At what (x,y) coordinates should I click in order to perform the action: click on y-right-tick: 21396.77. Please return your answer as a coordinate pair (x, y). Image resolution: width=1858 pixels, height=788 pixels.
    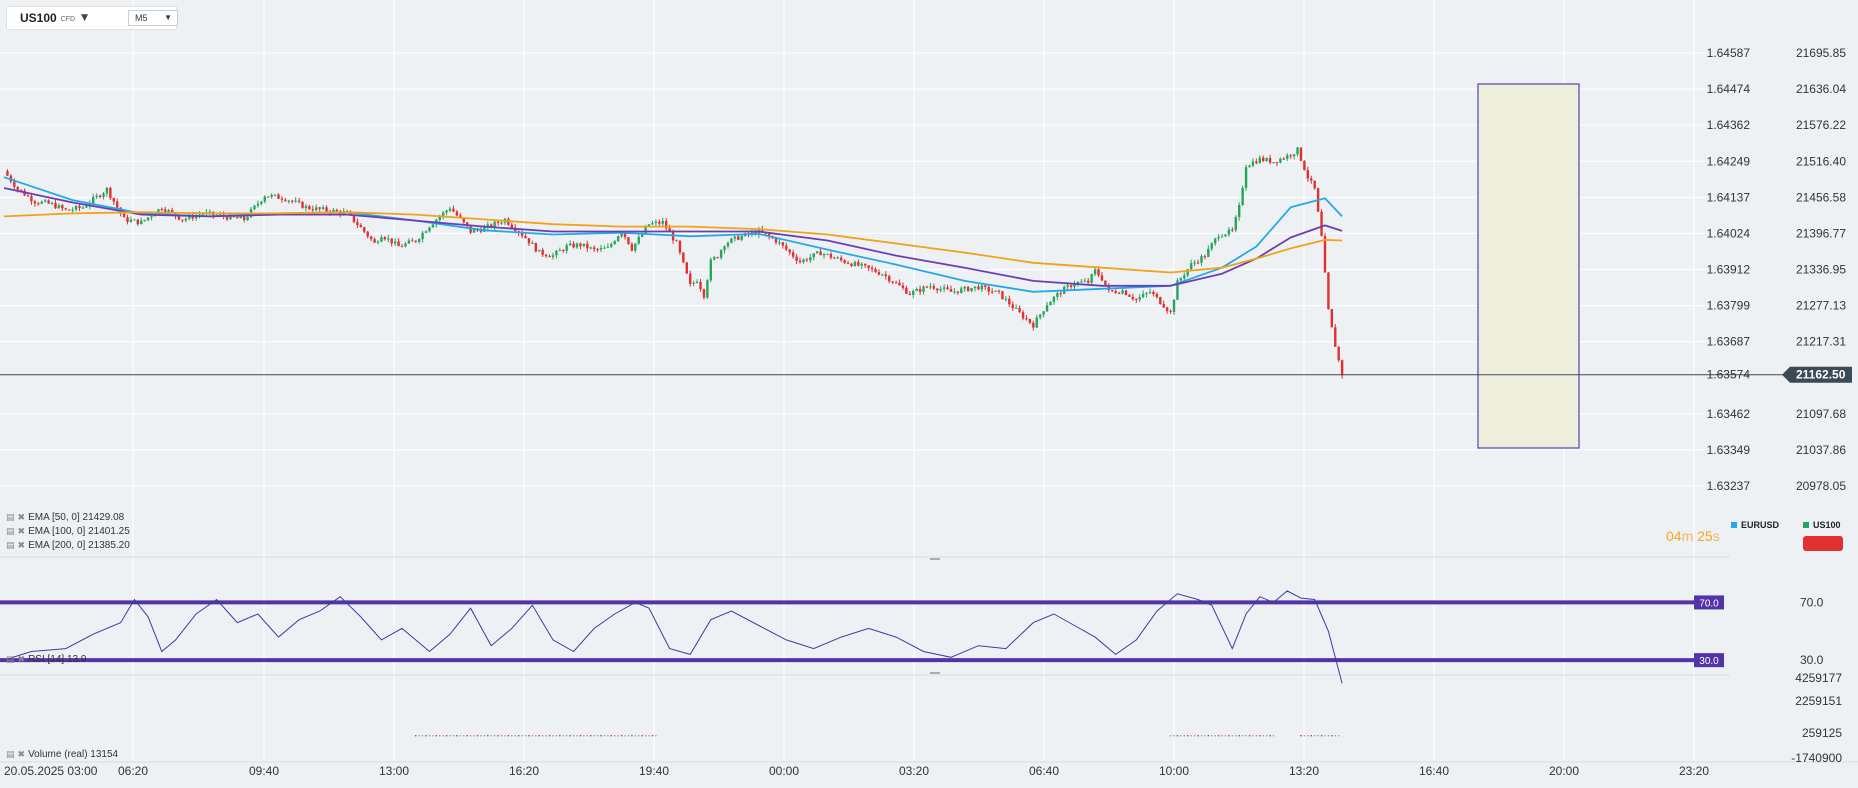
    Looking at the image, I should click on (1821, 233).